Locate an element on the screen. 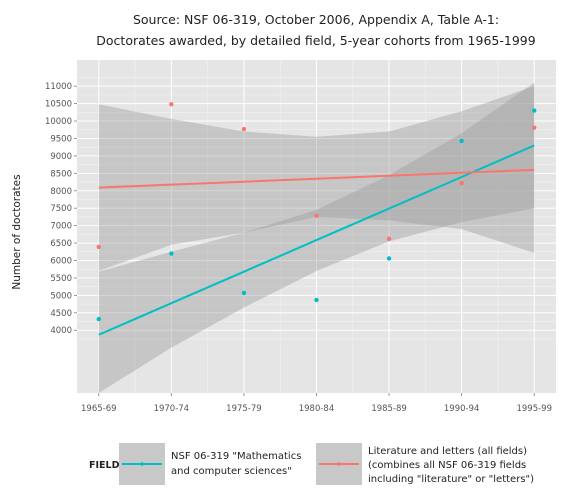 The height and width of the screenshot is (504, 576). legend-key-math-point is located at coordinates (142, 464).